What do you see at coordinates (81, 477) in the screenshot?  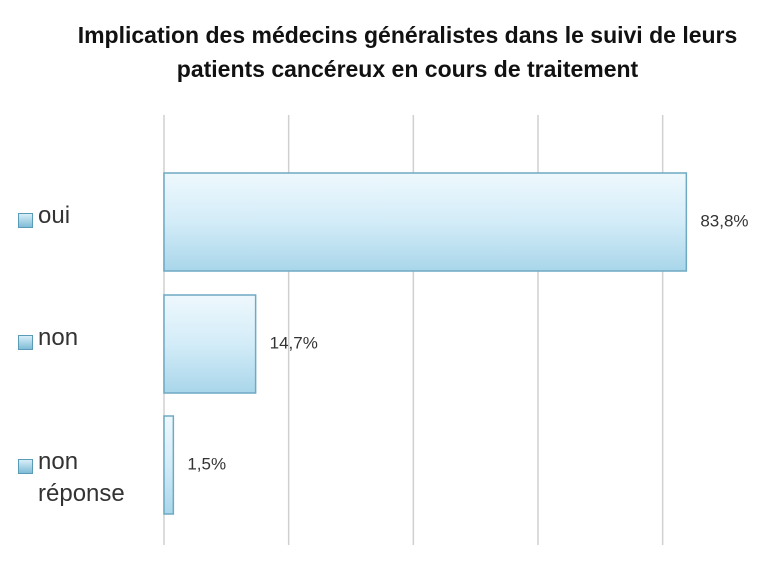 I see `y-tick-label: non réponse` at bounding box center [81, 477].